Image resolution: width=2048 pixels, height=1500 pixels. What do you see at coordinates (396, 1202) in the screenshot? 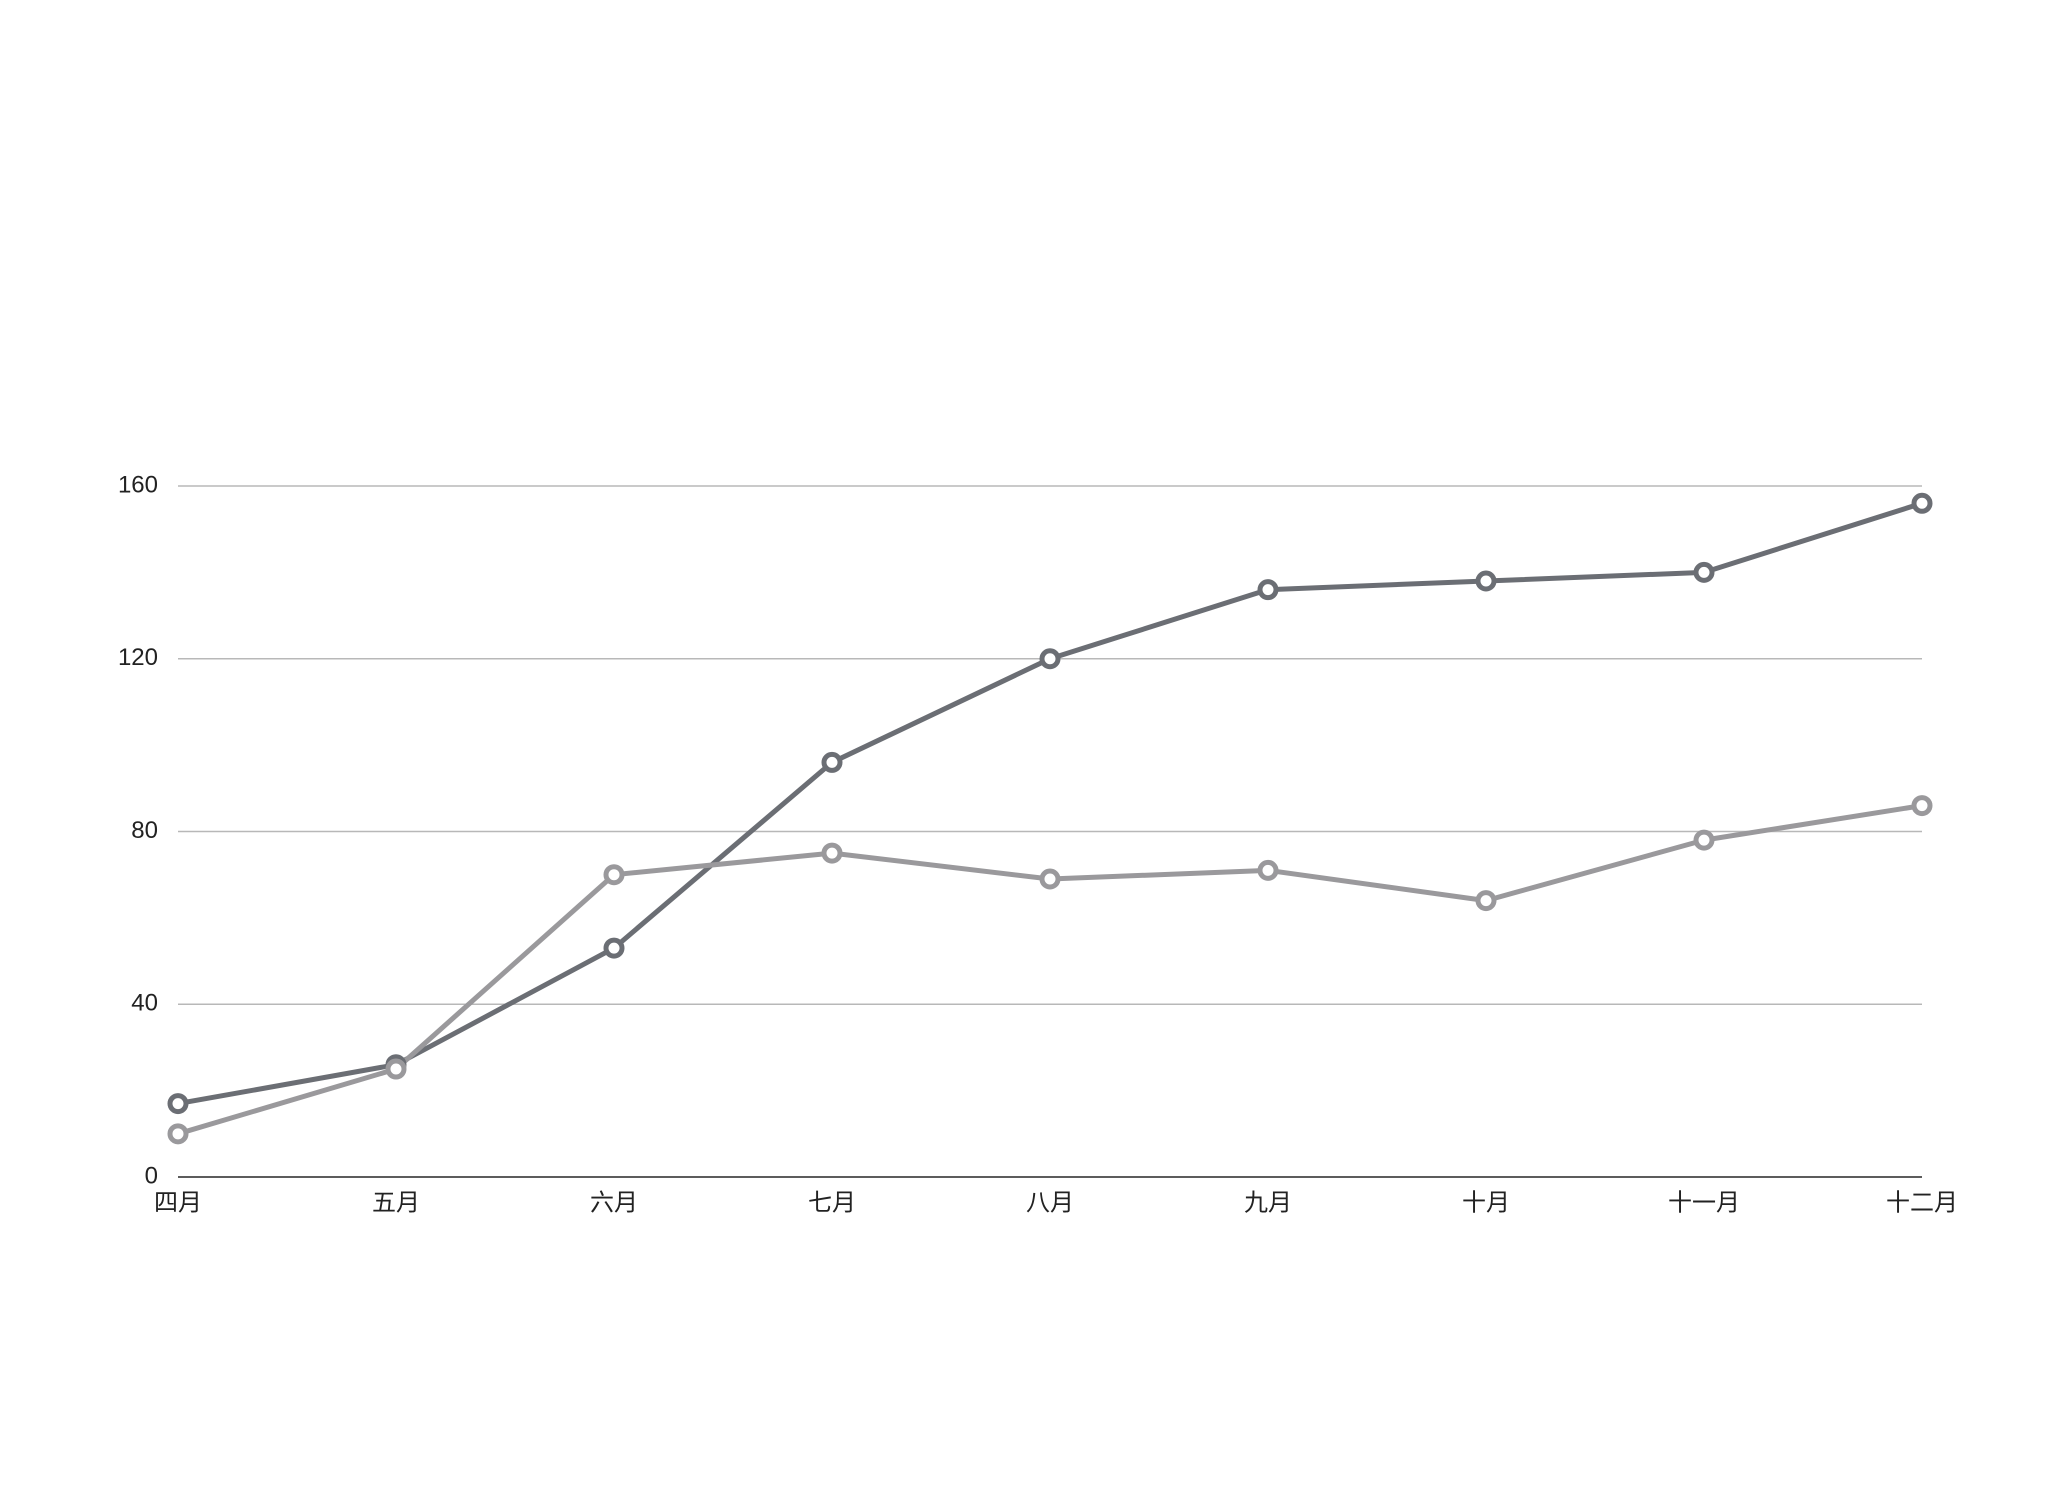
I see `x-tick-label: 五月` at bounding box center [396, 1202].